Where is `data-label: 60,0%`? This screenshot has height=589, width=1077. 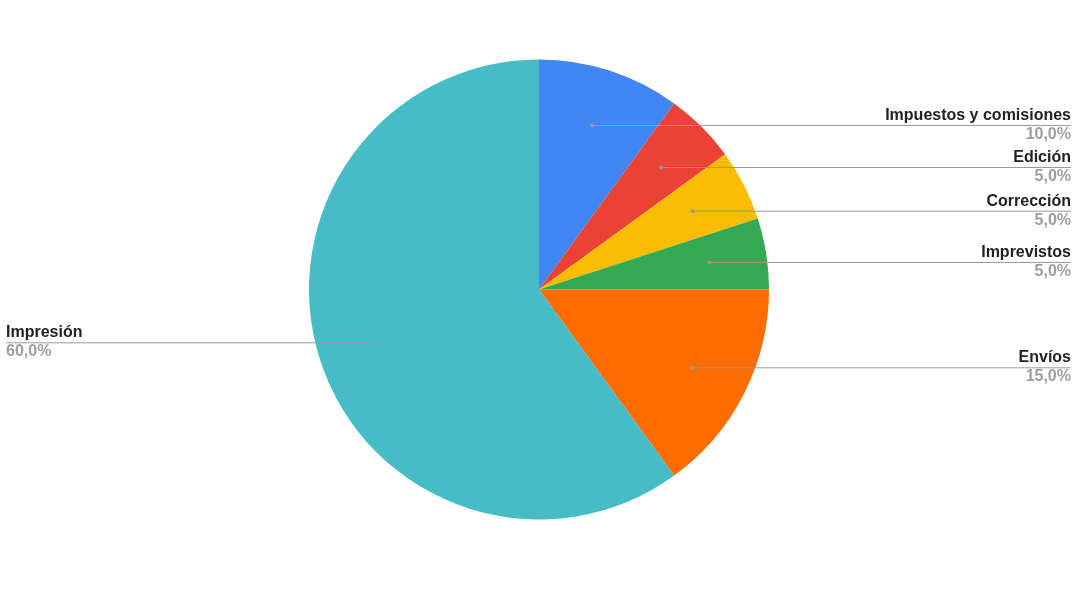
data-label: 60,0% is located at coordinates (29, 351).